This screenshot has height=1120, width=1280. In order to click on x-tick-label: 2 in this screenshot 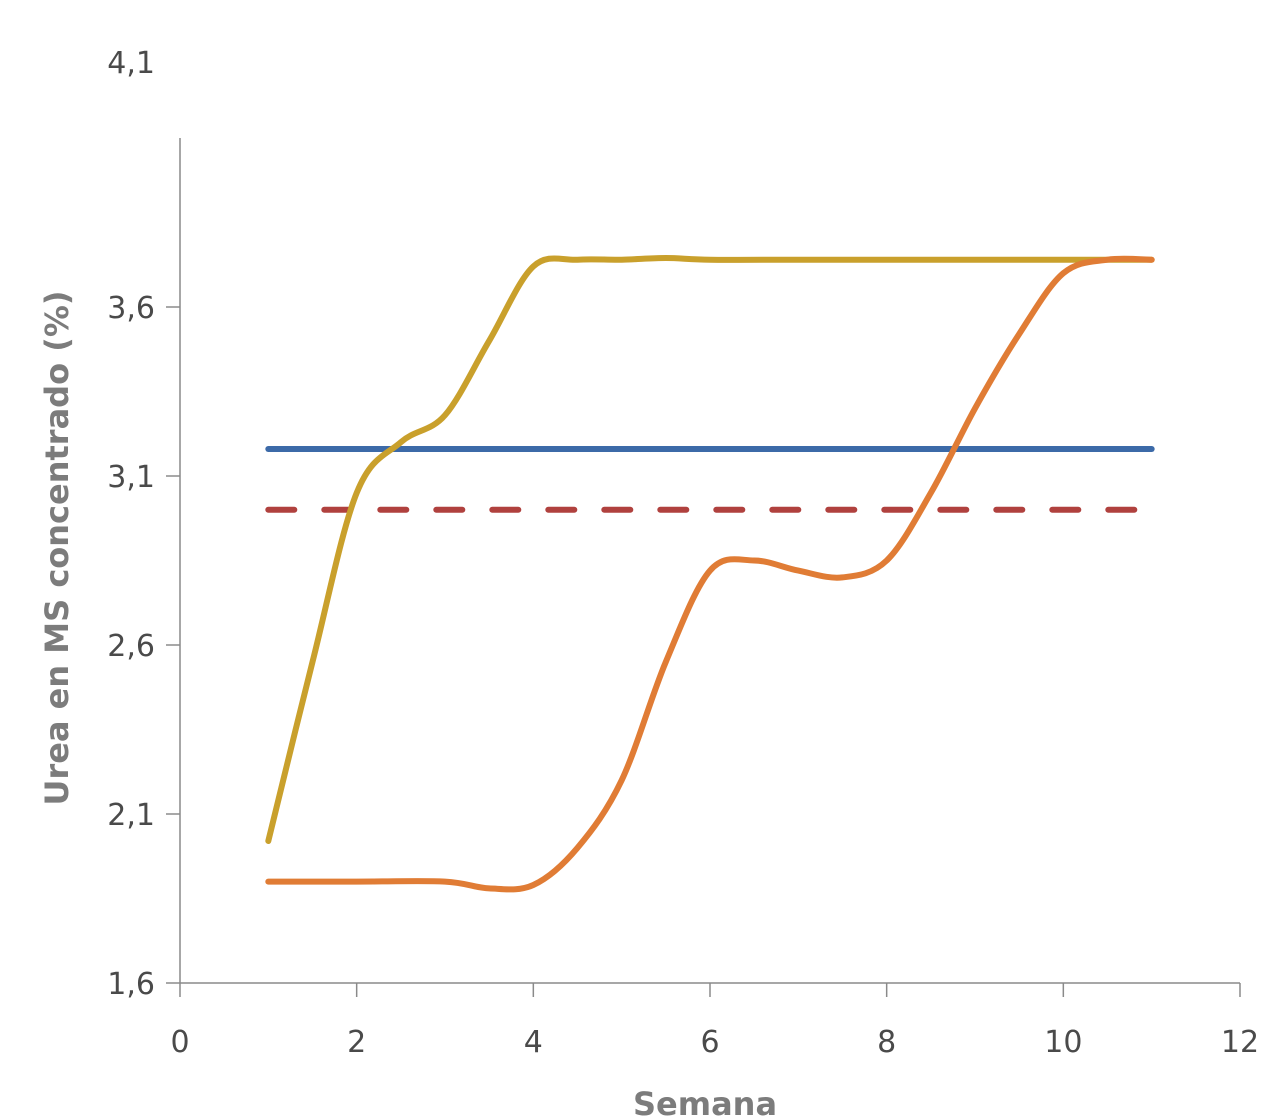, I will do `click(356, 1042)`.